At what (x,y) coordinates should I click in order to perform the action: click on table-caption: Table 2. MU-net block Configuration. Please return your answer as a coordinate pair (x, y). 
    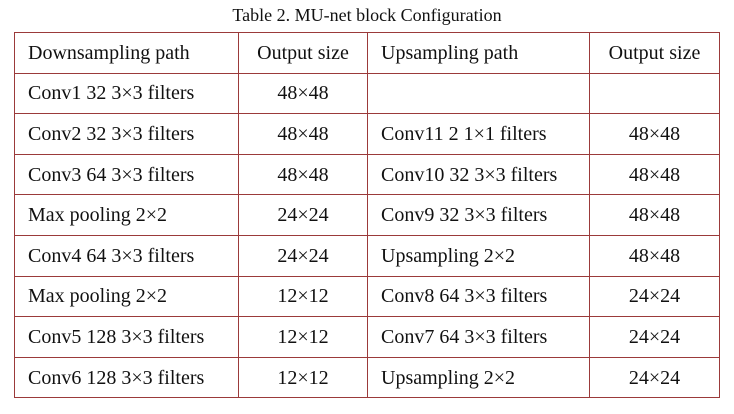
    Looking at the image, I should click on (367, 15).